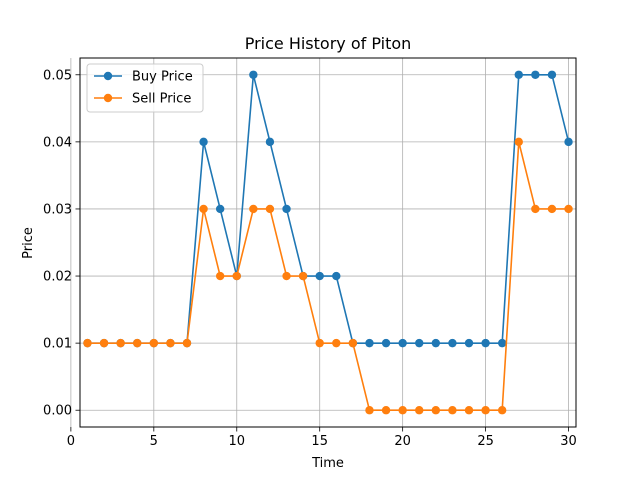 The image size is (640, 484). Describe the element at coordinates (57, 411) in the screenshot. I see `y-tick-label: 0.00` at that location.